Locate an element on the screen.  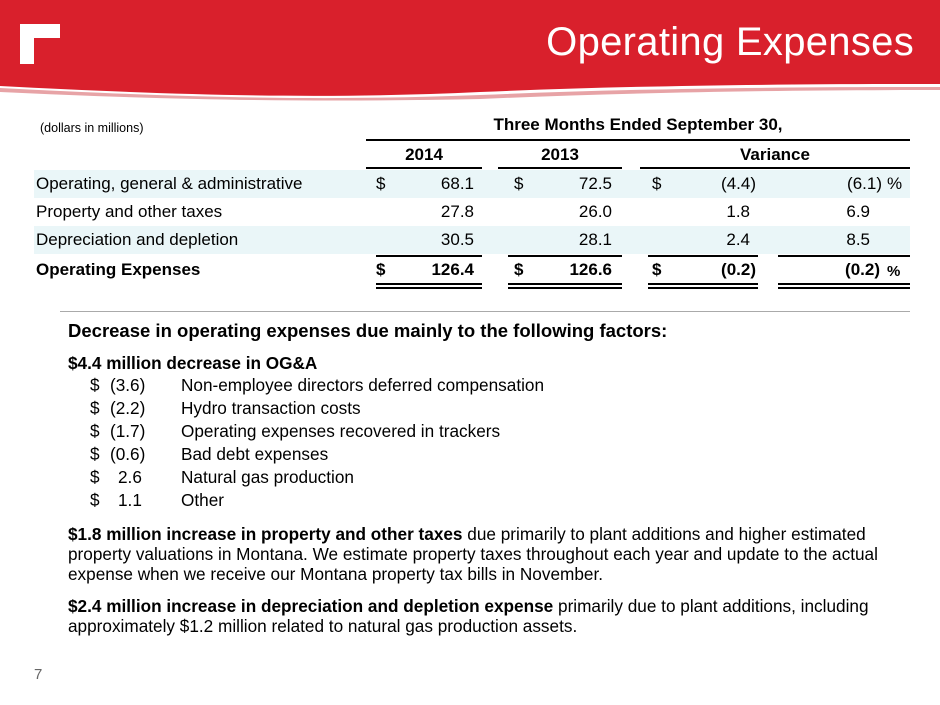
item-amount: (0.6) is located at coordinates (128, 454).